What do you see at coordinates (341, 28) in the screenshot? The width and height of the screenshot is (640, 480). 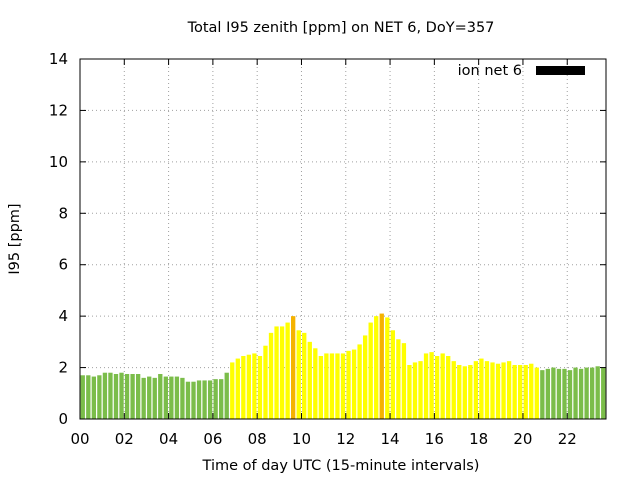 I see `chart-title: Total I95 zenith [ppm] on NET 6, DoY=357` at bounding box center [341, 28].